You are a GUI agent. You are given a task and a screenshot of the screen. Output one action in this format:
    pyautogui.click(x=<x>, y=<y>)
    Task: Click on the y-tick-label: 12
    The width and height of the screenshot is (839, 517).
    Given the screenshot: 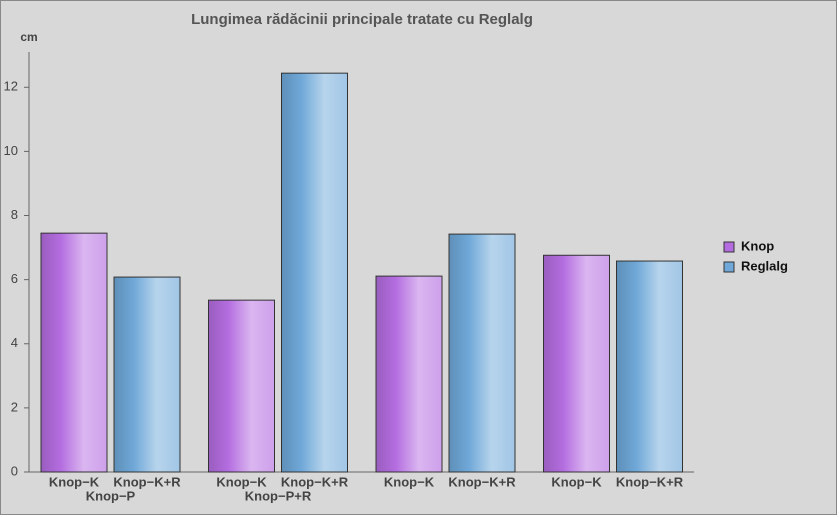 What is the action you would take?
    pyautogui.click(x=11, y=86)
    